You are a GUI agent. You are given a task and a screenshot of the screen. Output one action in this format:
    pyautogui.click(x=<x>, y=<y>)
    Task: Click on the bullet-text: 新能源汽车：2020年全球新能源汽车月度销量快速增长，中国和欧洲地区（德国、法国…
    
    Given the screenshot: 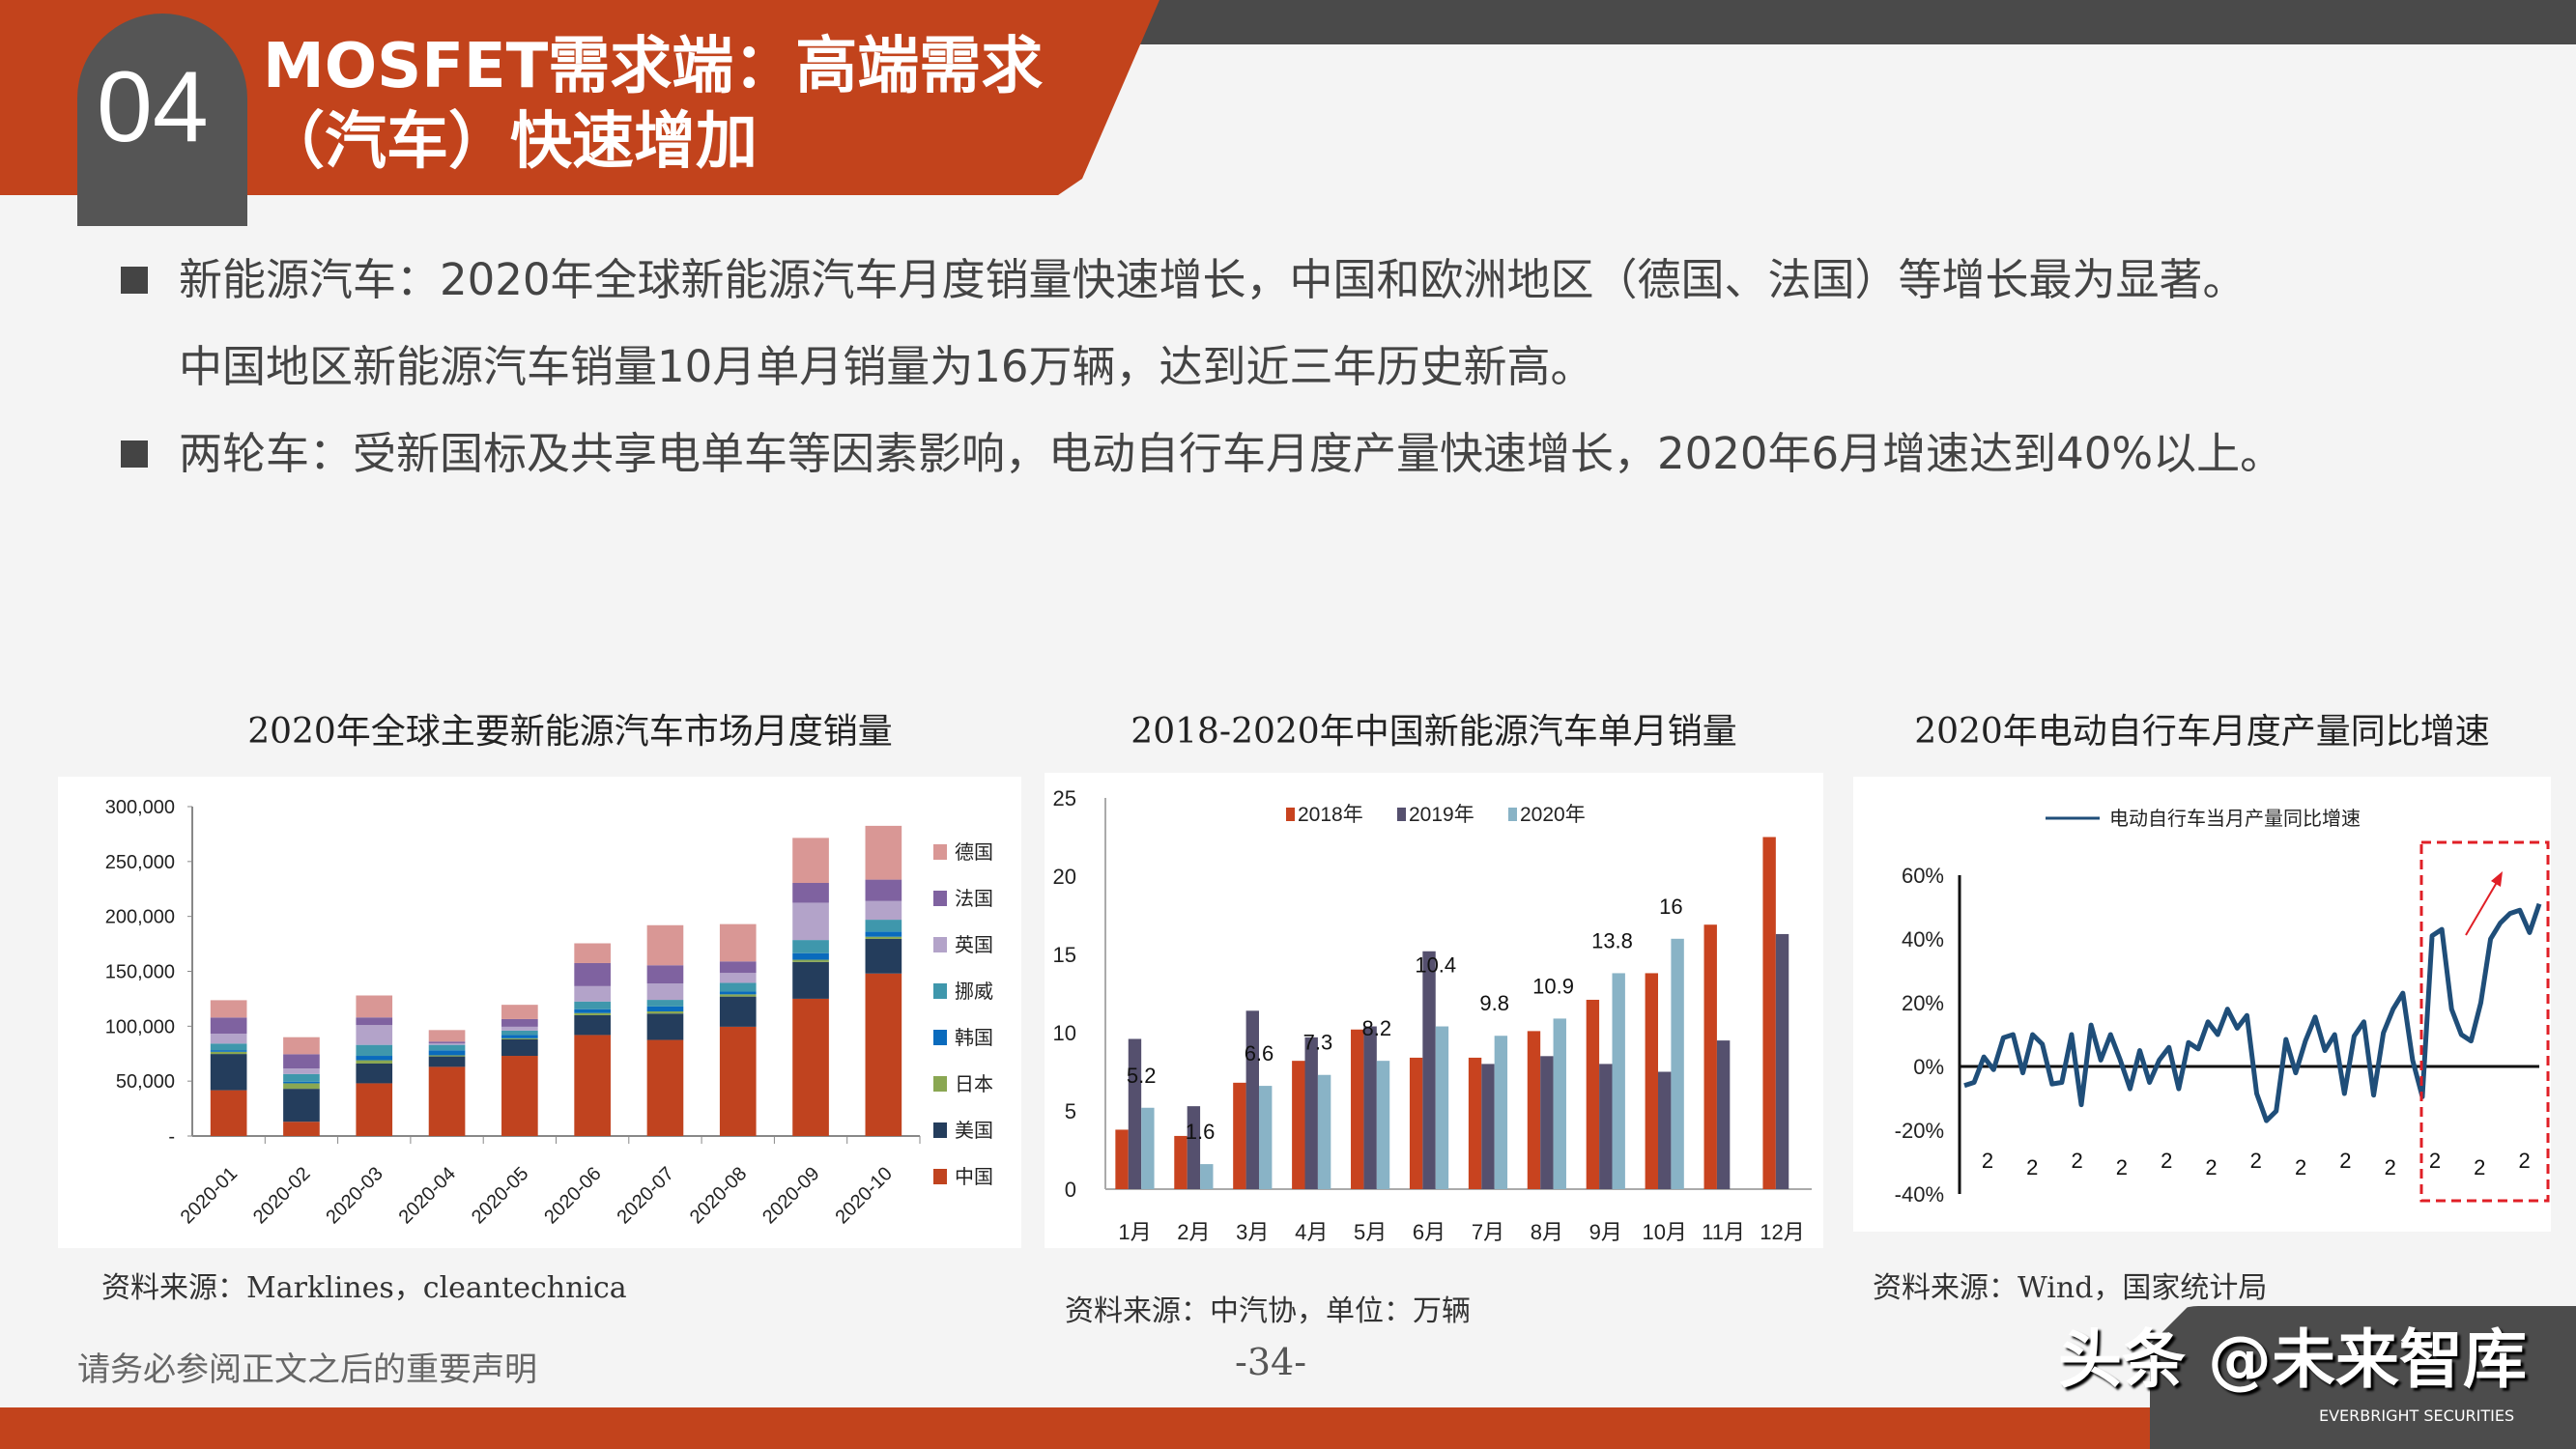 What is the action you would take?
    pyautogui.click(x=1213, y=279)
    